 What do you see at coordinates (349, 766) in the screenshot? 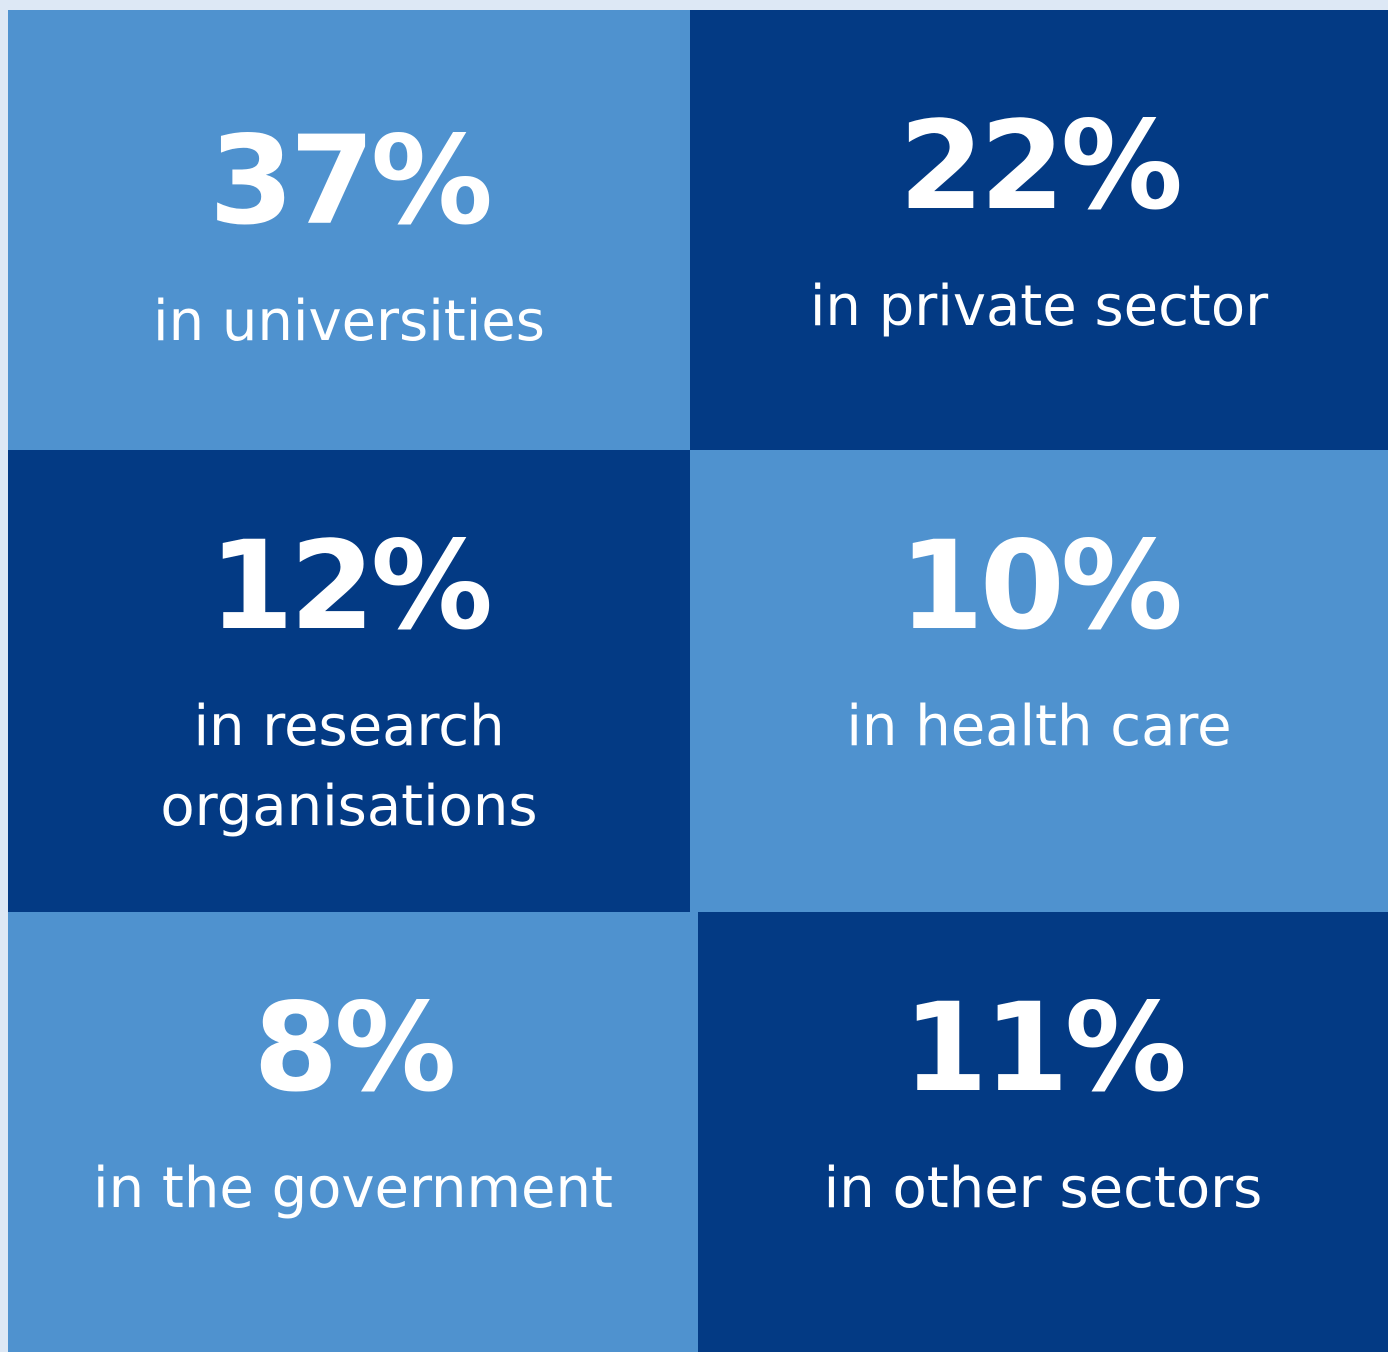
I see `stat-label: in research organisations` at bounding box center [349, 766].